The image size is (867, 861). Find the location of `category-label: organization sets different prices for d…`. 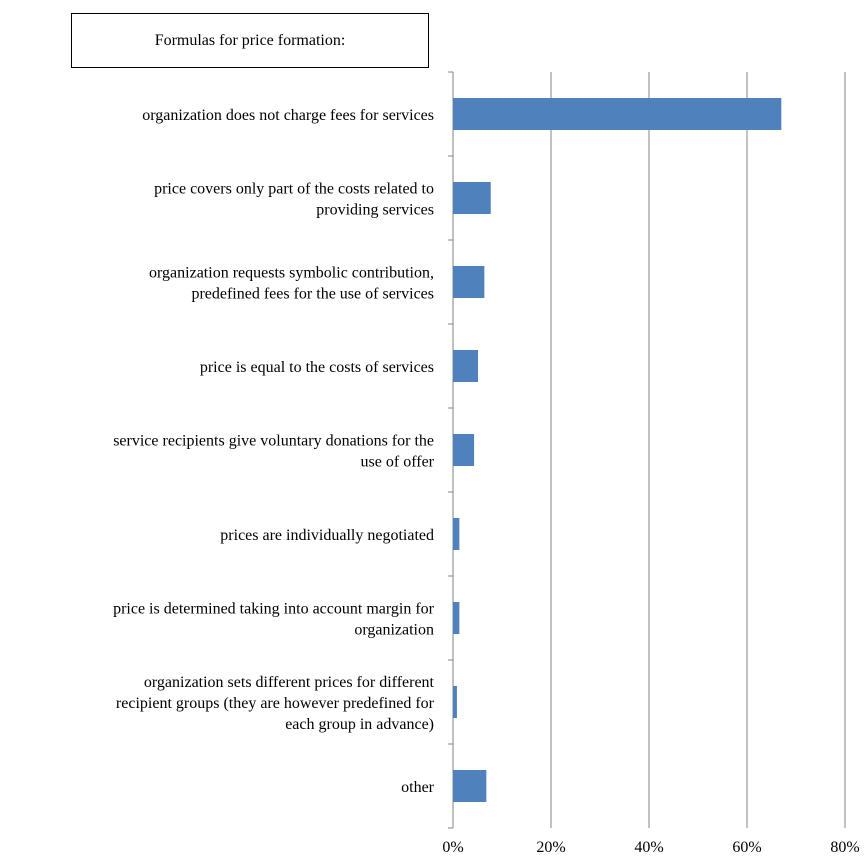

category-label: organization sets different prices for d… is located at coordinates (275, 703).